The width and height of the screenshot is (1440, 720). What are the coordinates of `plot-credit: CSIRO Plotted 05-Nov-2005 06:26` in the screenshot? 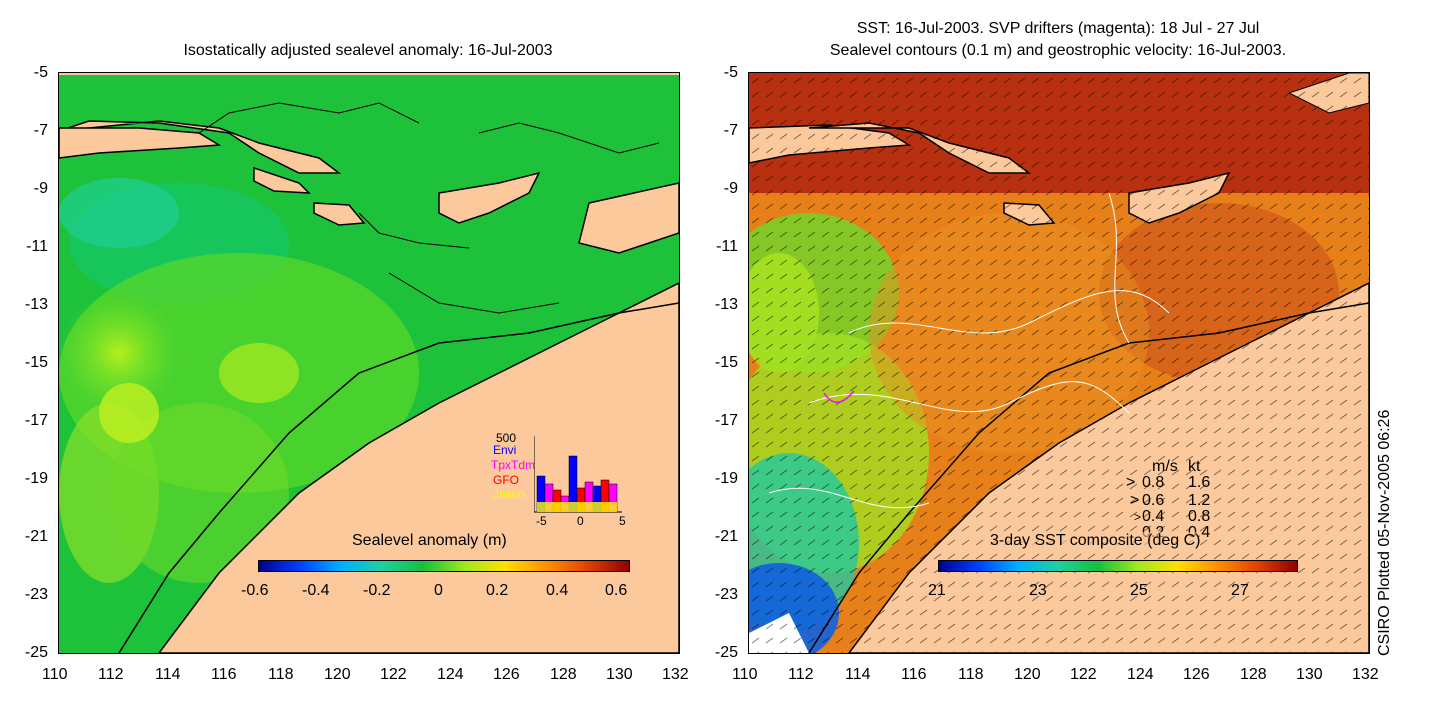 It's located at (1384, 532).